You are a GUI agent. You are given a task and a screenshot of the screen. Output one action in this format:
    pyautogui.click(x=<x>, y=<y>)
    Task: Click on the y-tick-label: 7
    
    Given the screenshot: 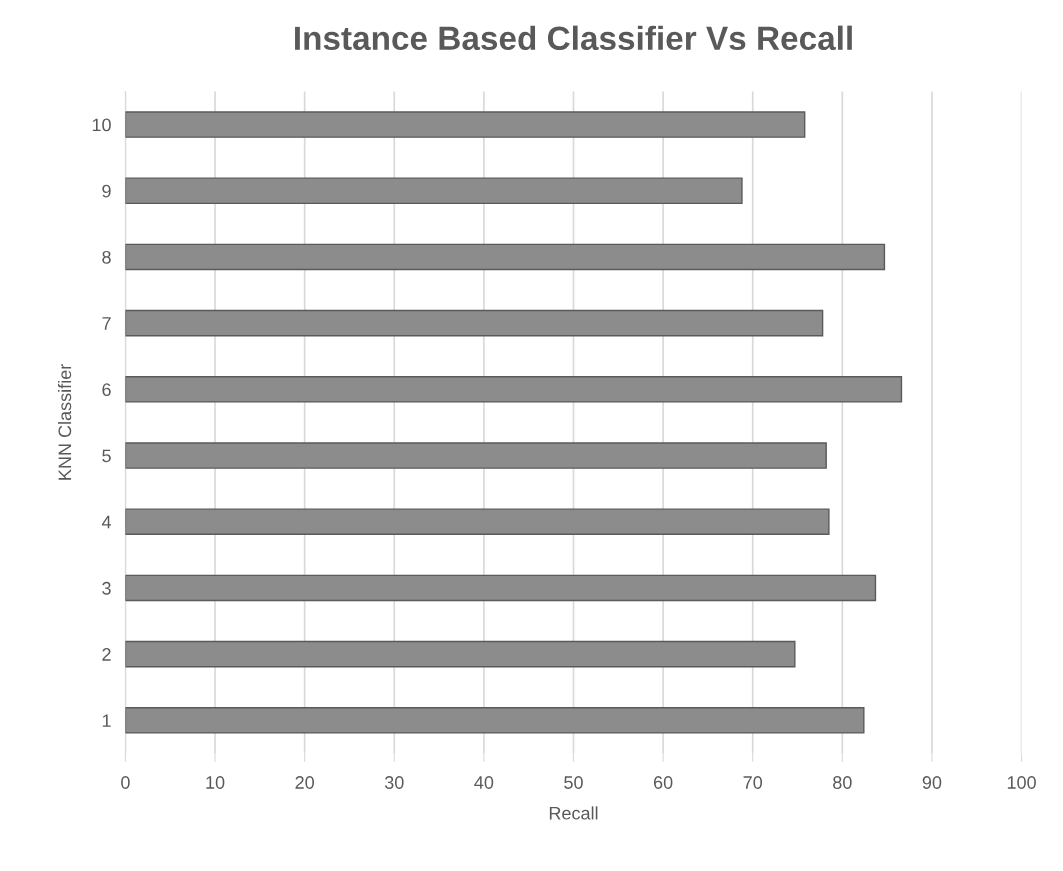 What is the action you would take?
    pyautogui.click(x=106, y=323)
    